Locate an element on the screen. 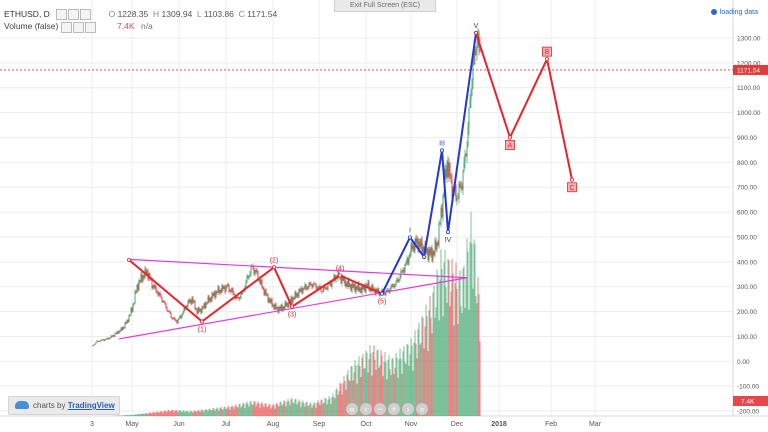 This screenshot has width=768, height=432. scroll-end-button: » is located at coordinates (422, 409).